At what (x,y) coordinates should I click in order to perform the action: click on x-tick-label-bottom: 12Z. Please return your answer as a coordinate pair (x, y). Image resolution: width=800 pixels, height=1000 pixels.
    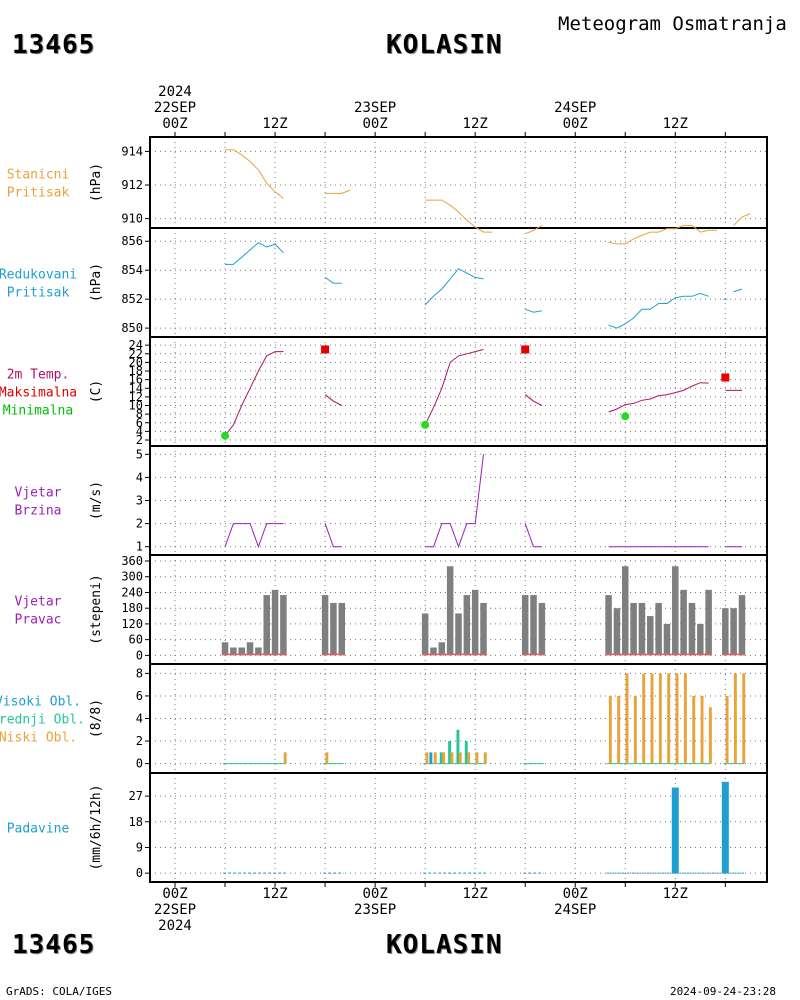
    Looking at the image, I should click on (675, 894).